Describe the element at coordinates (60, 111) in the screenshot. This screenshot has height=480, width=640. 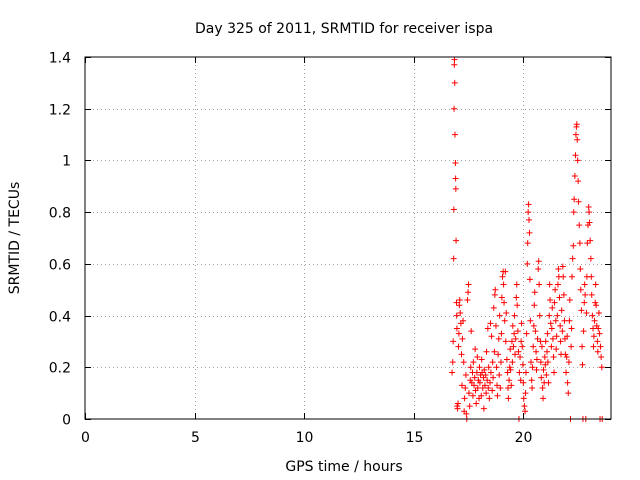
I see `y-tick-label: 1.2` at that location.